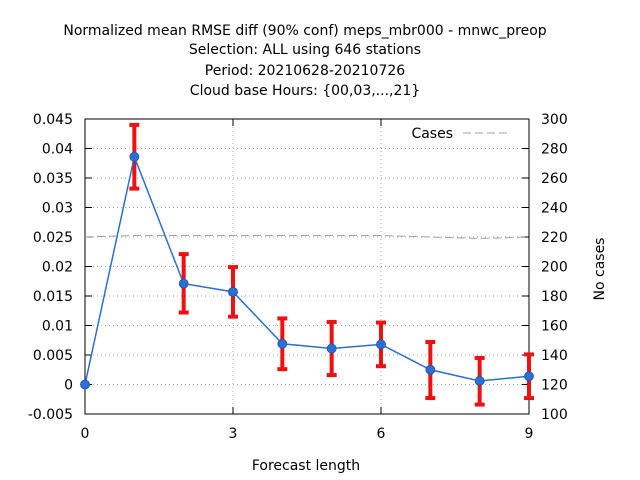 This screenshot has width=640, height=480. Describe the element at coordinates (305, 91) in the screenshot. I see `title-line-4: Cloud base Hours: {00,03,...,21}` at that location.